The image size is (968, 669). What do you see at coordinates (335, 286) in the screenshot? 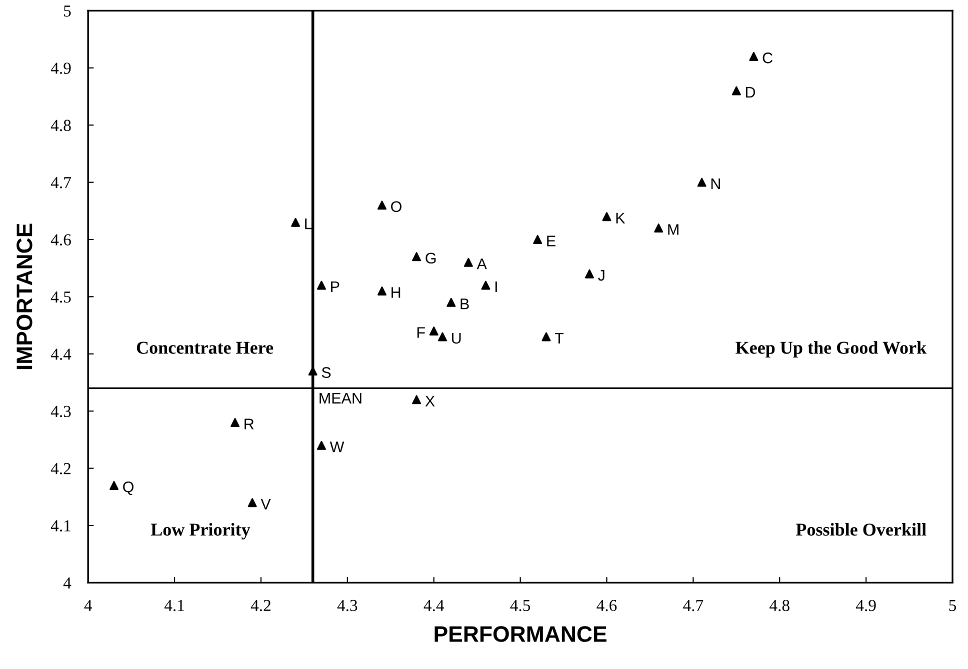
I see `annotation: P` at bounding box center [335, 286].